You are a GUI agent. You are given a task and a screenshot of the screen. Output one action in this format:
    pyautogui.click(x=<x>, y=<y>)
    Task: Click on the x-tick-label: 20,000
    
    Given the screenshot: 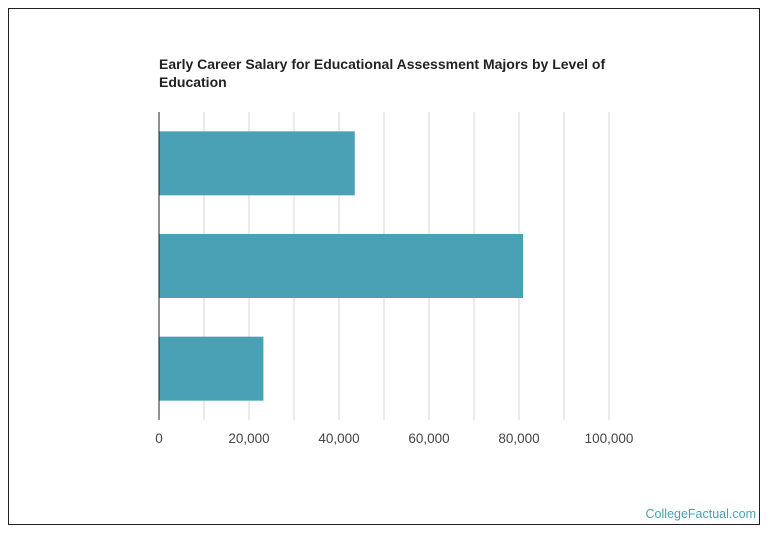 What is the action you would take?
    pyautogui.click(x=248, y=438)
    